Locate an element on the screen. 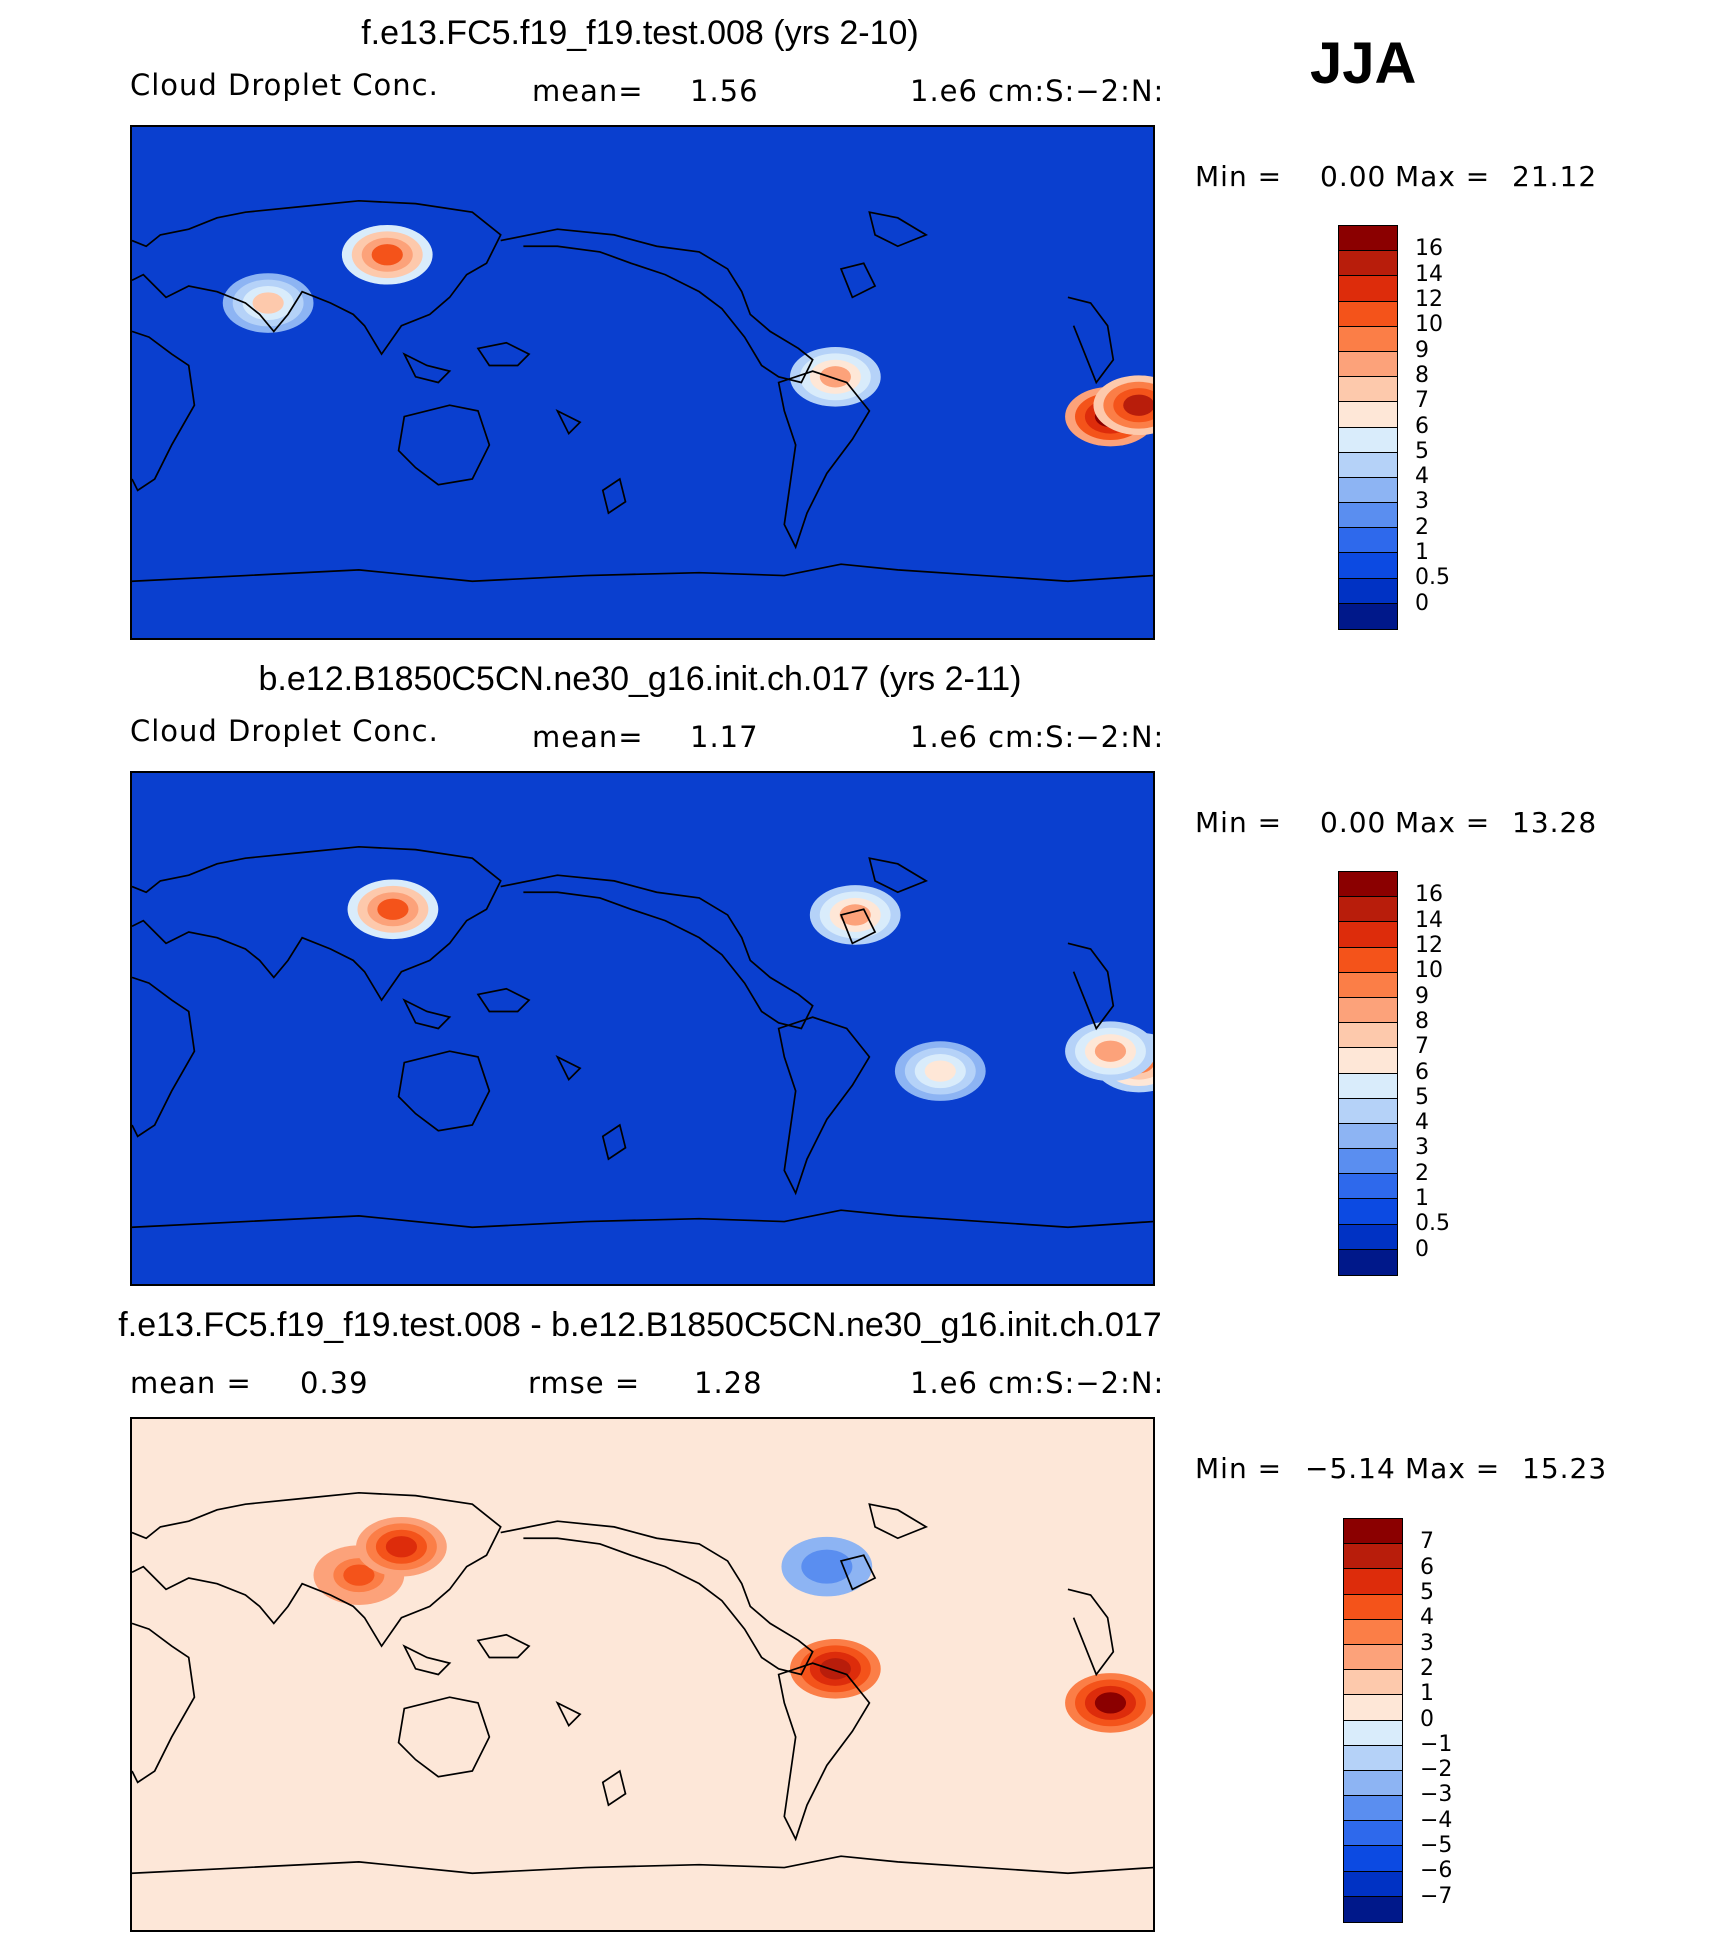  colorbar-tick-label: 4 is located at coordinates (1422, 477).